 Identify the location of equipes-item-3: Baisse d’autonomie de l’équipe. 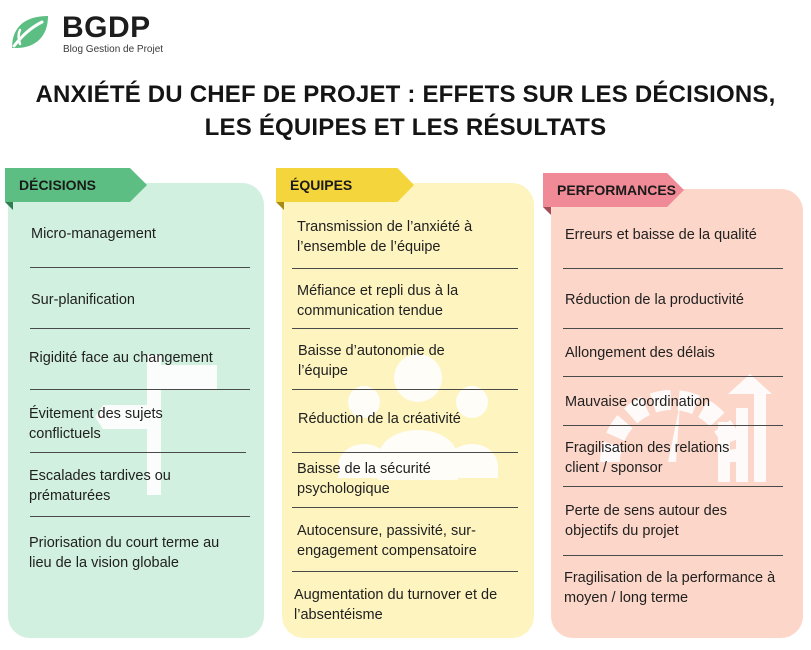
(371, 361).